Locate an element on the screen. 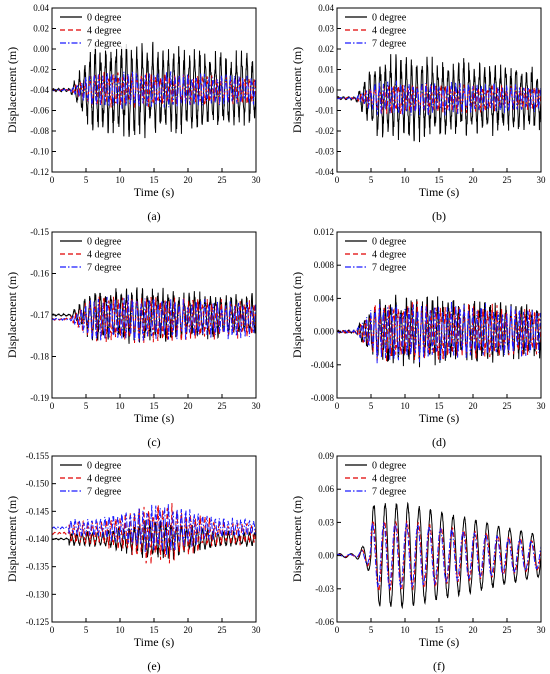 The width and height of the screenshot is (550, 674). y-tick-label: 0.012 is located at coordinates (324, 232).